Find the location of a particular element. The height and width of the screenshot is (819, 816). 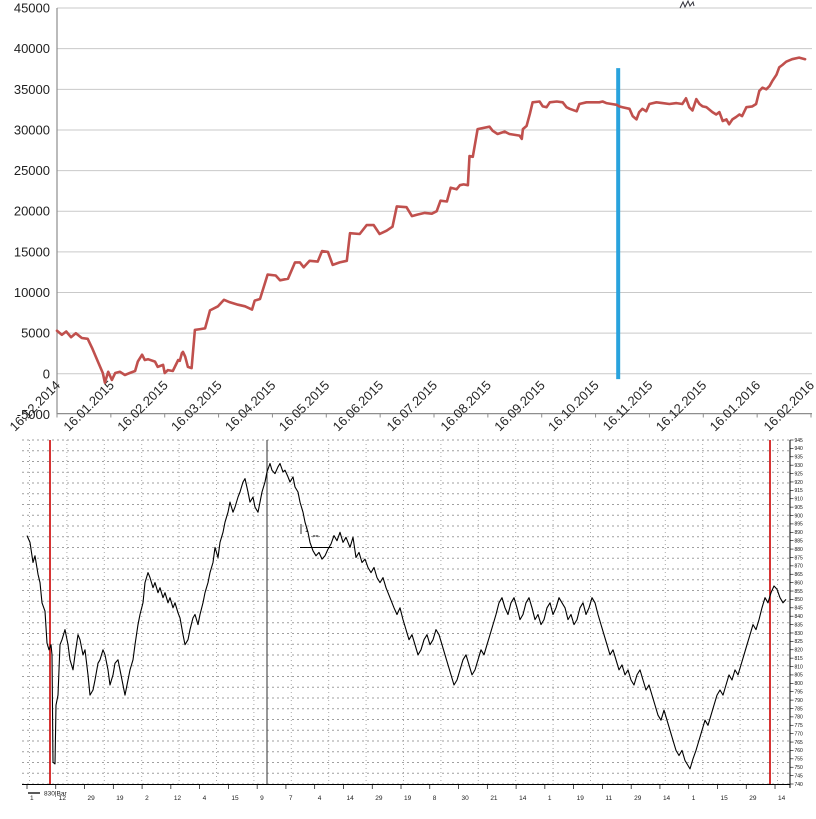

date-label: 21 is located at coordinates (494, 798).